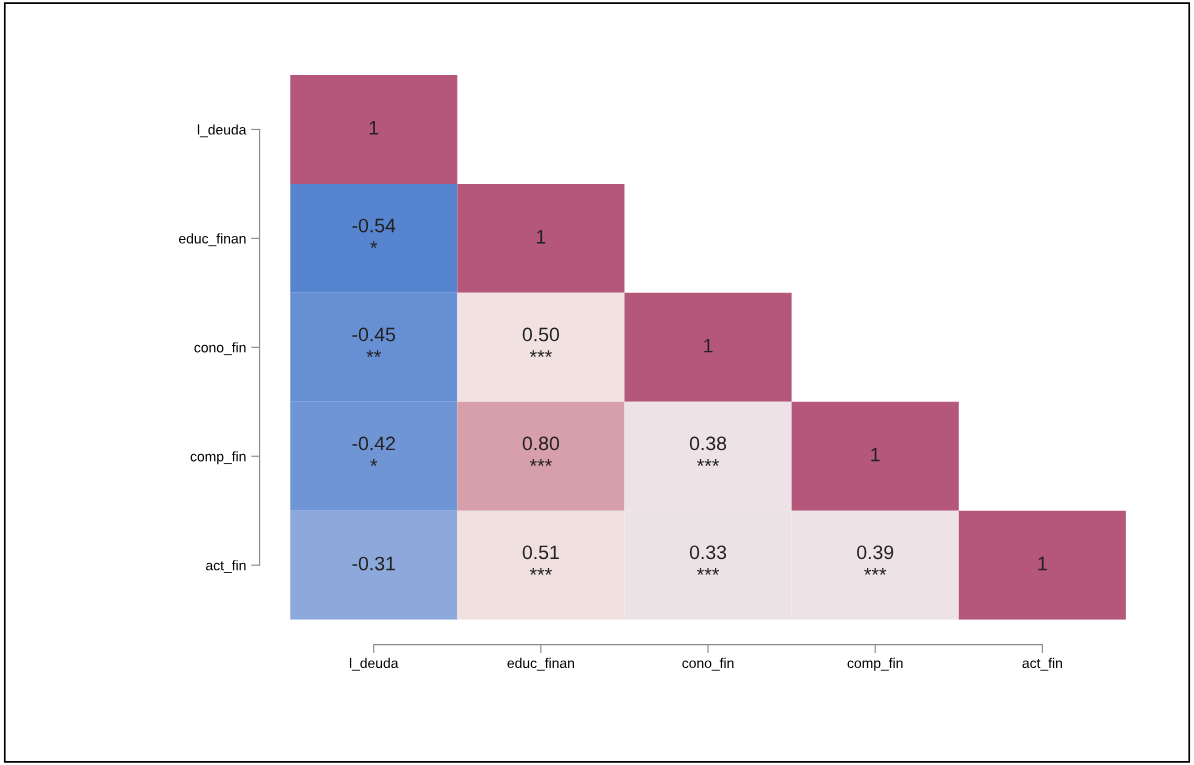 The width and height of the screenshot is (1194, 765). I want to click on data-label: 0.39 ***, so click(875, 560).